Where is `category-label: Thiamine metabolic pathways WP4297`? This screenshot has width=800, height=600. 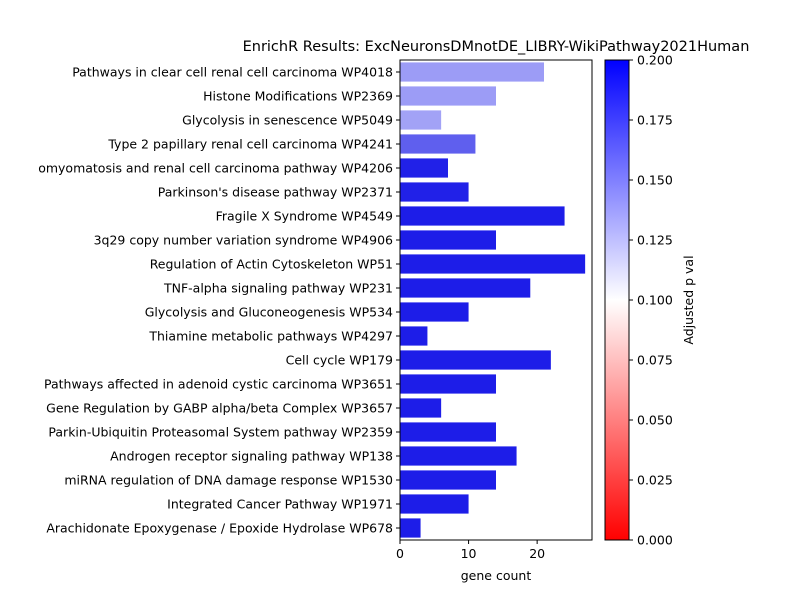
category-label: Thiamine metabolic pathways WP4297 is located at coordinates (270, 336).